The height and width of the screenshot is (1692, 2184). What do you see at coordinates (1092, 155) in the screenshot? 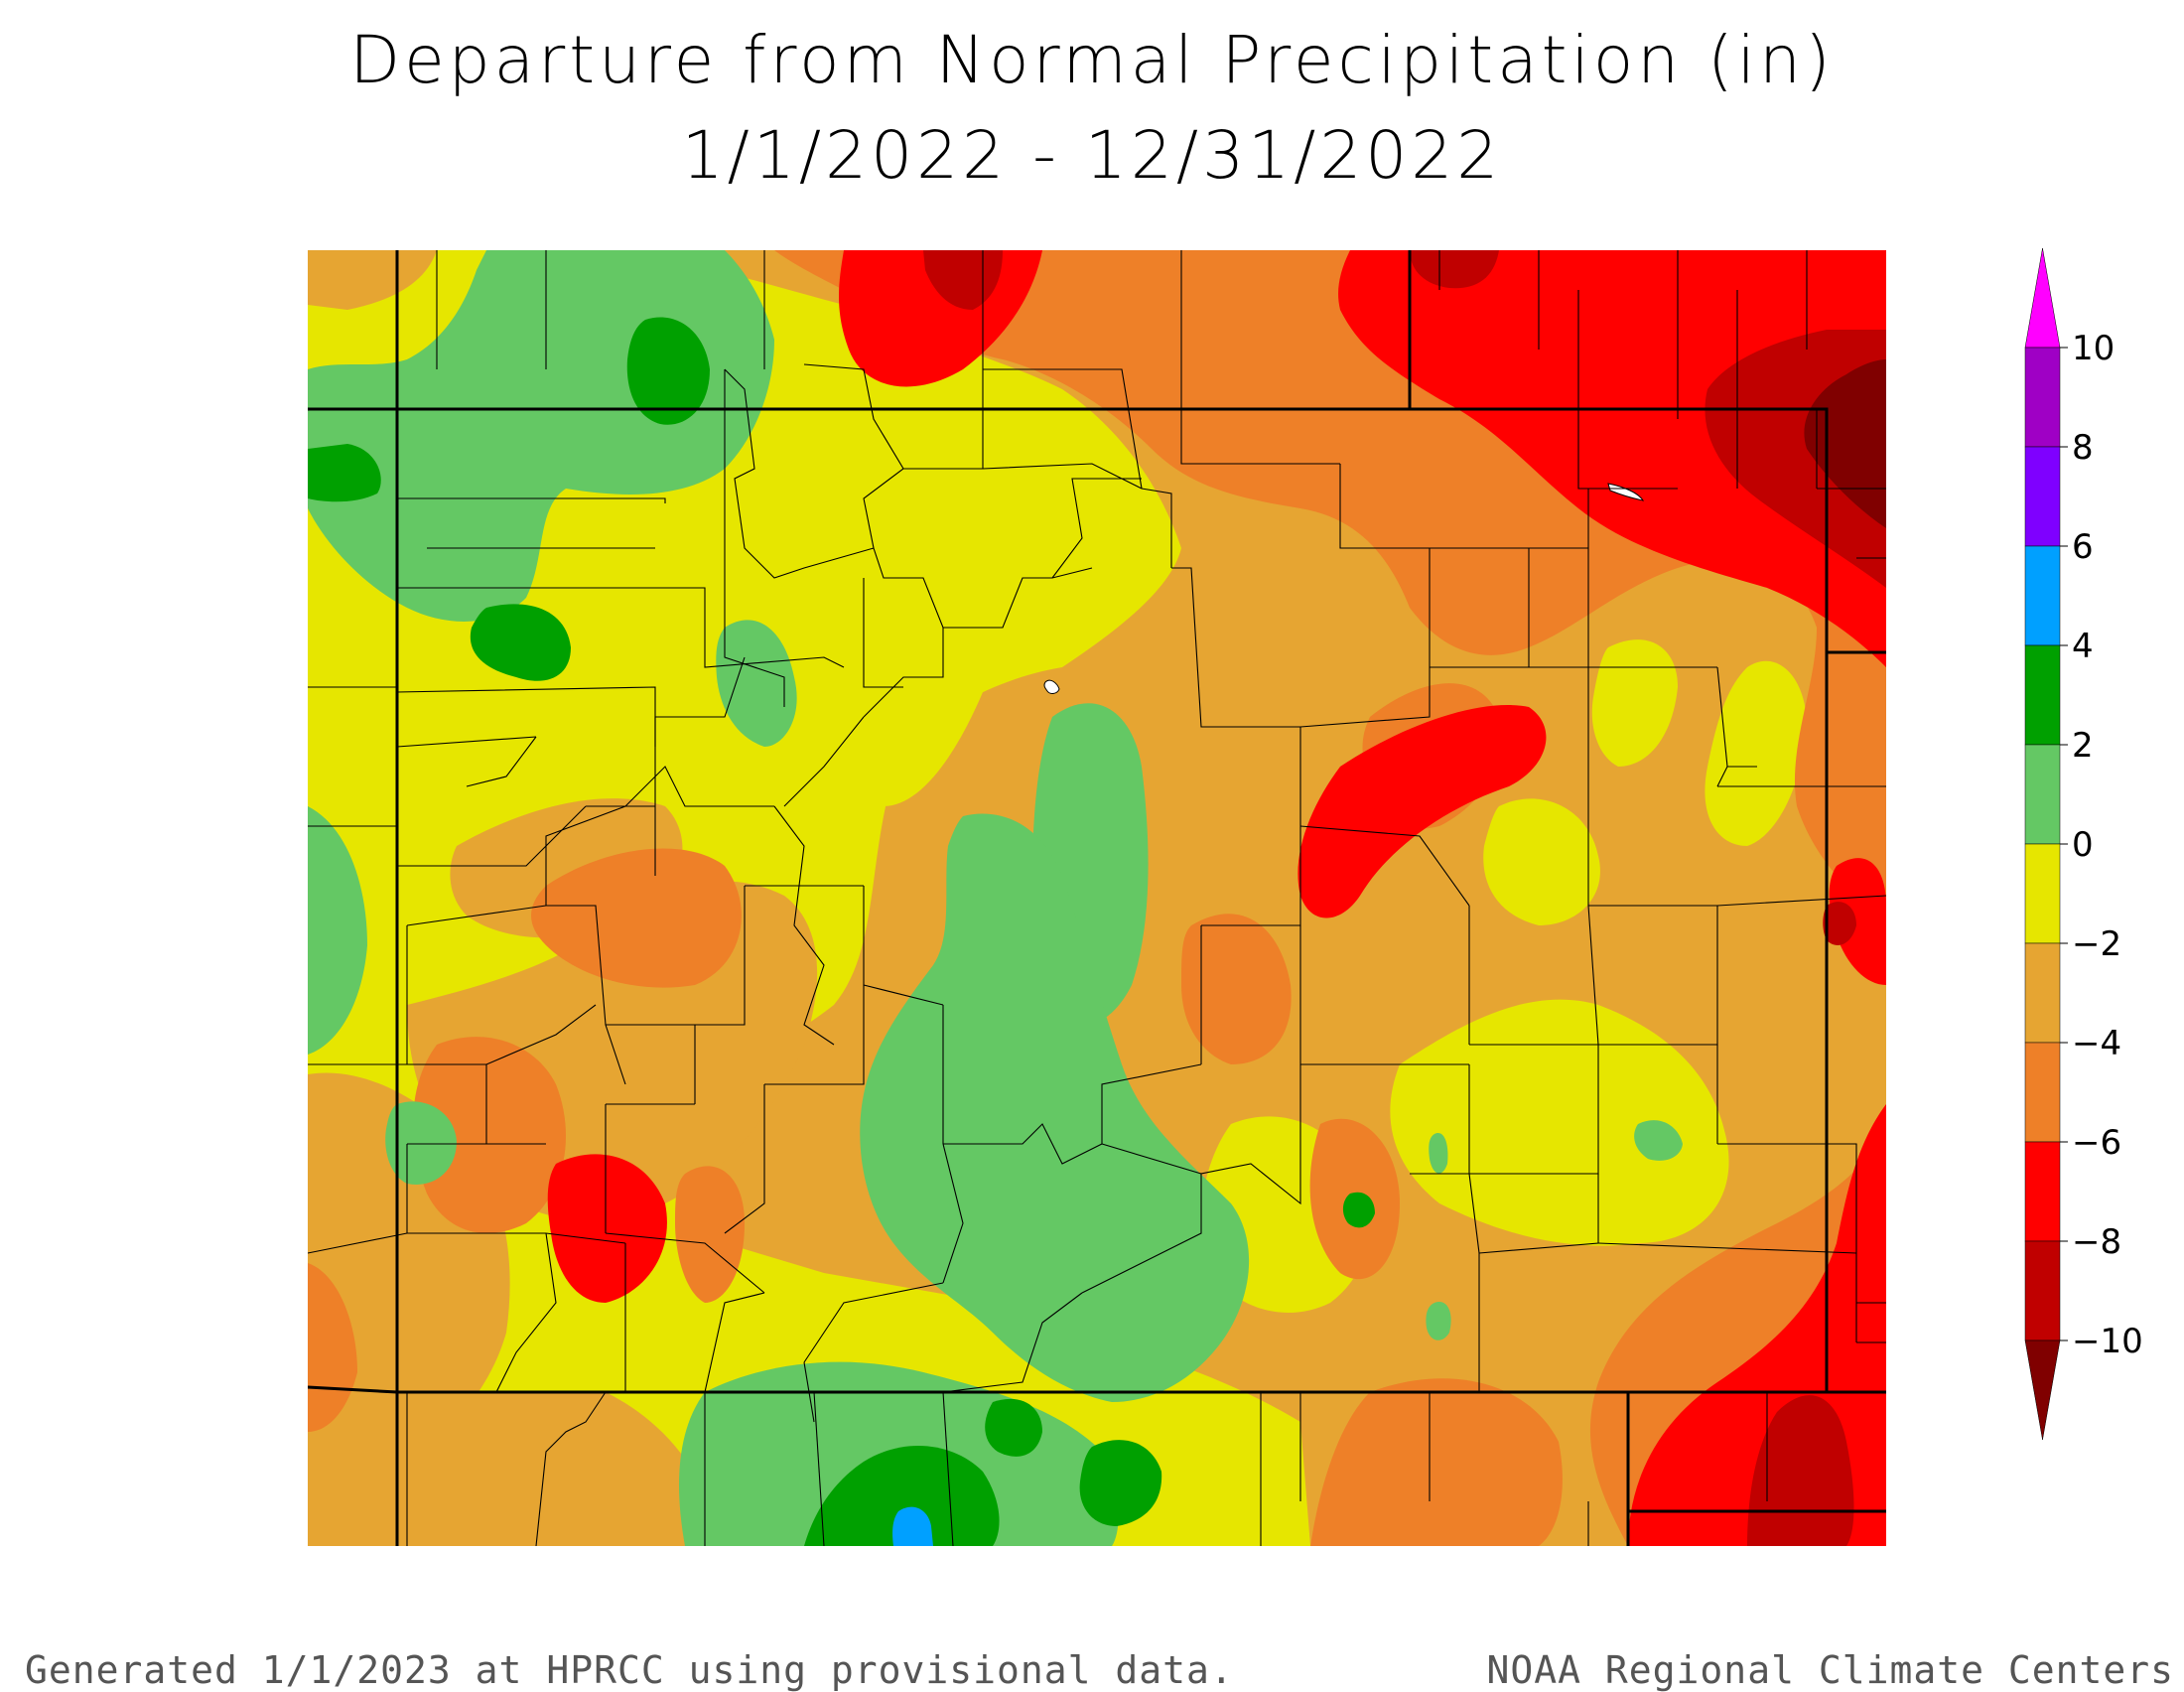
I see `map-date-range: 1/1/2022 - 12/31/2022` at bounding box center [1092, 155].